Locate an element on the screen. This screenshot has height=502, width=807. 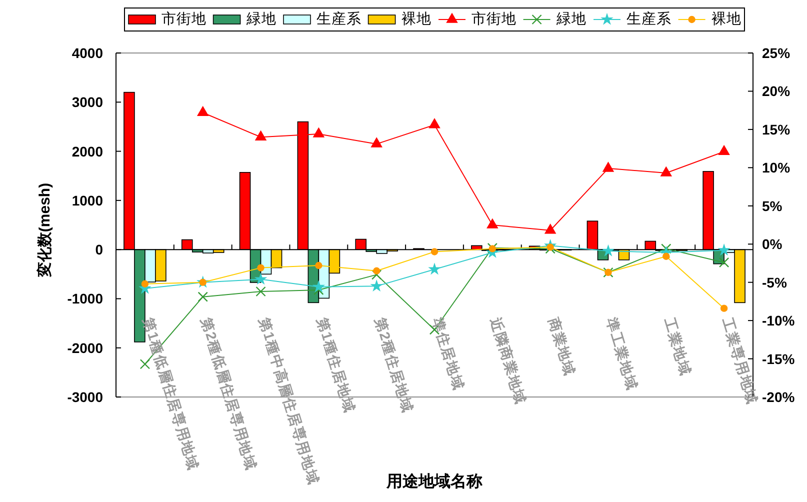
y-tick-label: -2000 is located at coordinates (85, 348).